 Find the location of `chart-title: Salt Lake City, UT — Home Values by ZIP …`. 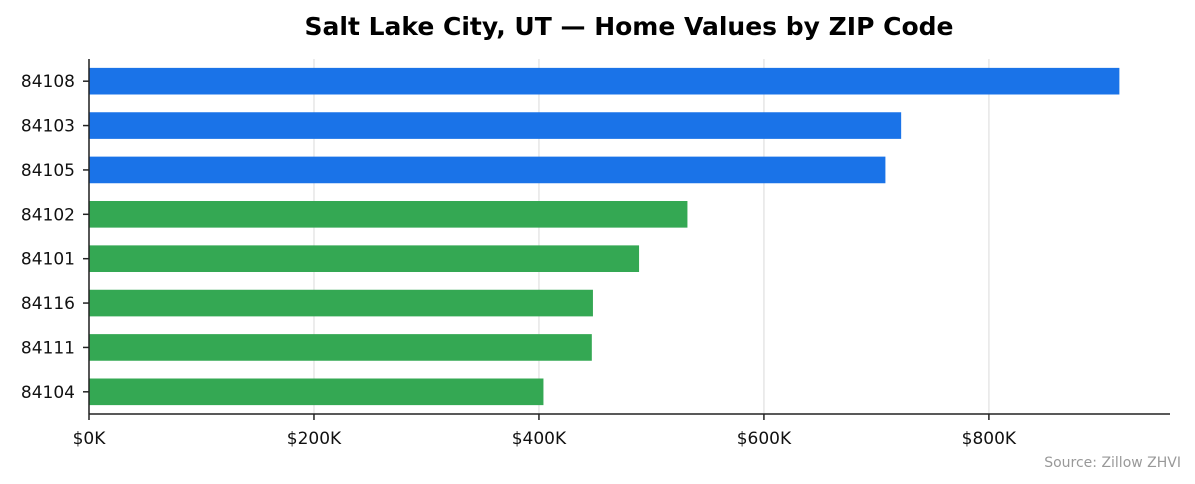

chart-title: Salt Lake City, UT — Home Values by ZIP … is located at coordinates (629, 26).